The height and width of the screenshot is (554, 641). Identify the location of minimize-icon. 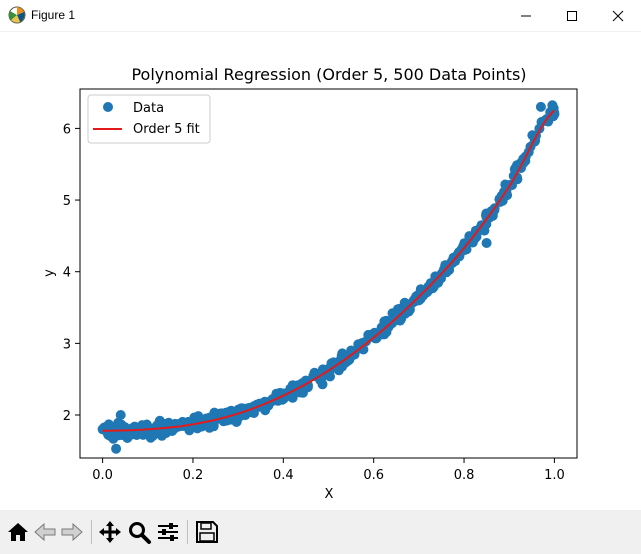
(526, 16).